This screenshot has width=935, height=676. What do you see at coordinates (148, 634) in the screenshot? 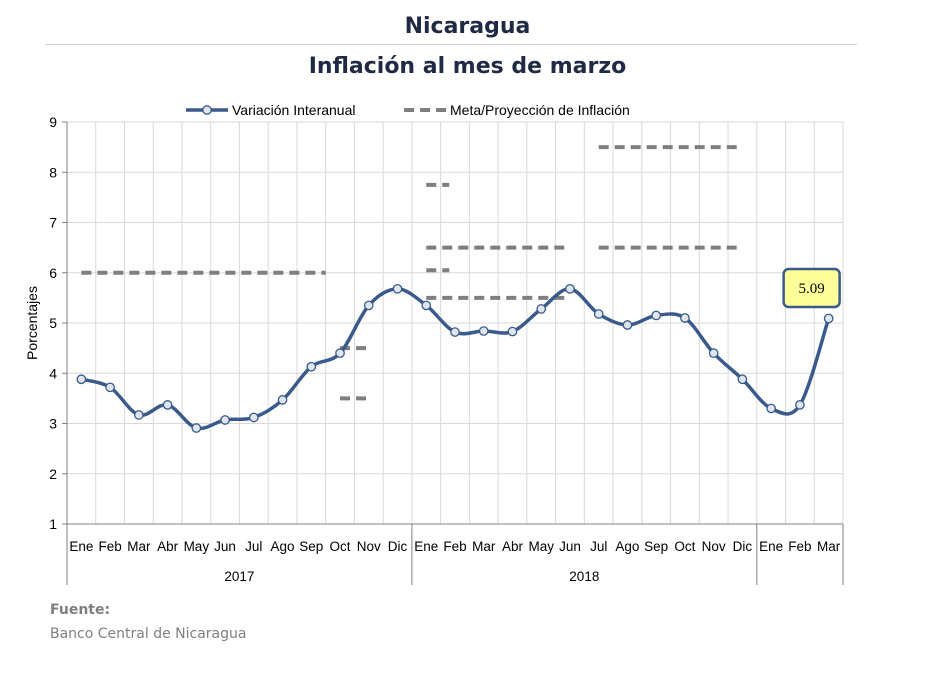
I see `source-text: Banco Central de Nicaragua` at bounding box center [148, 634].